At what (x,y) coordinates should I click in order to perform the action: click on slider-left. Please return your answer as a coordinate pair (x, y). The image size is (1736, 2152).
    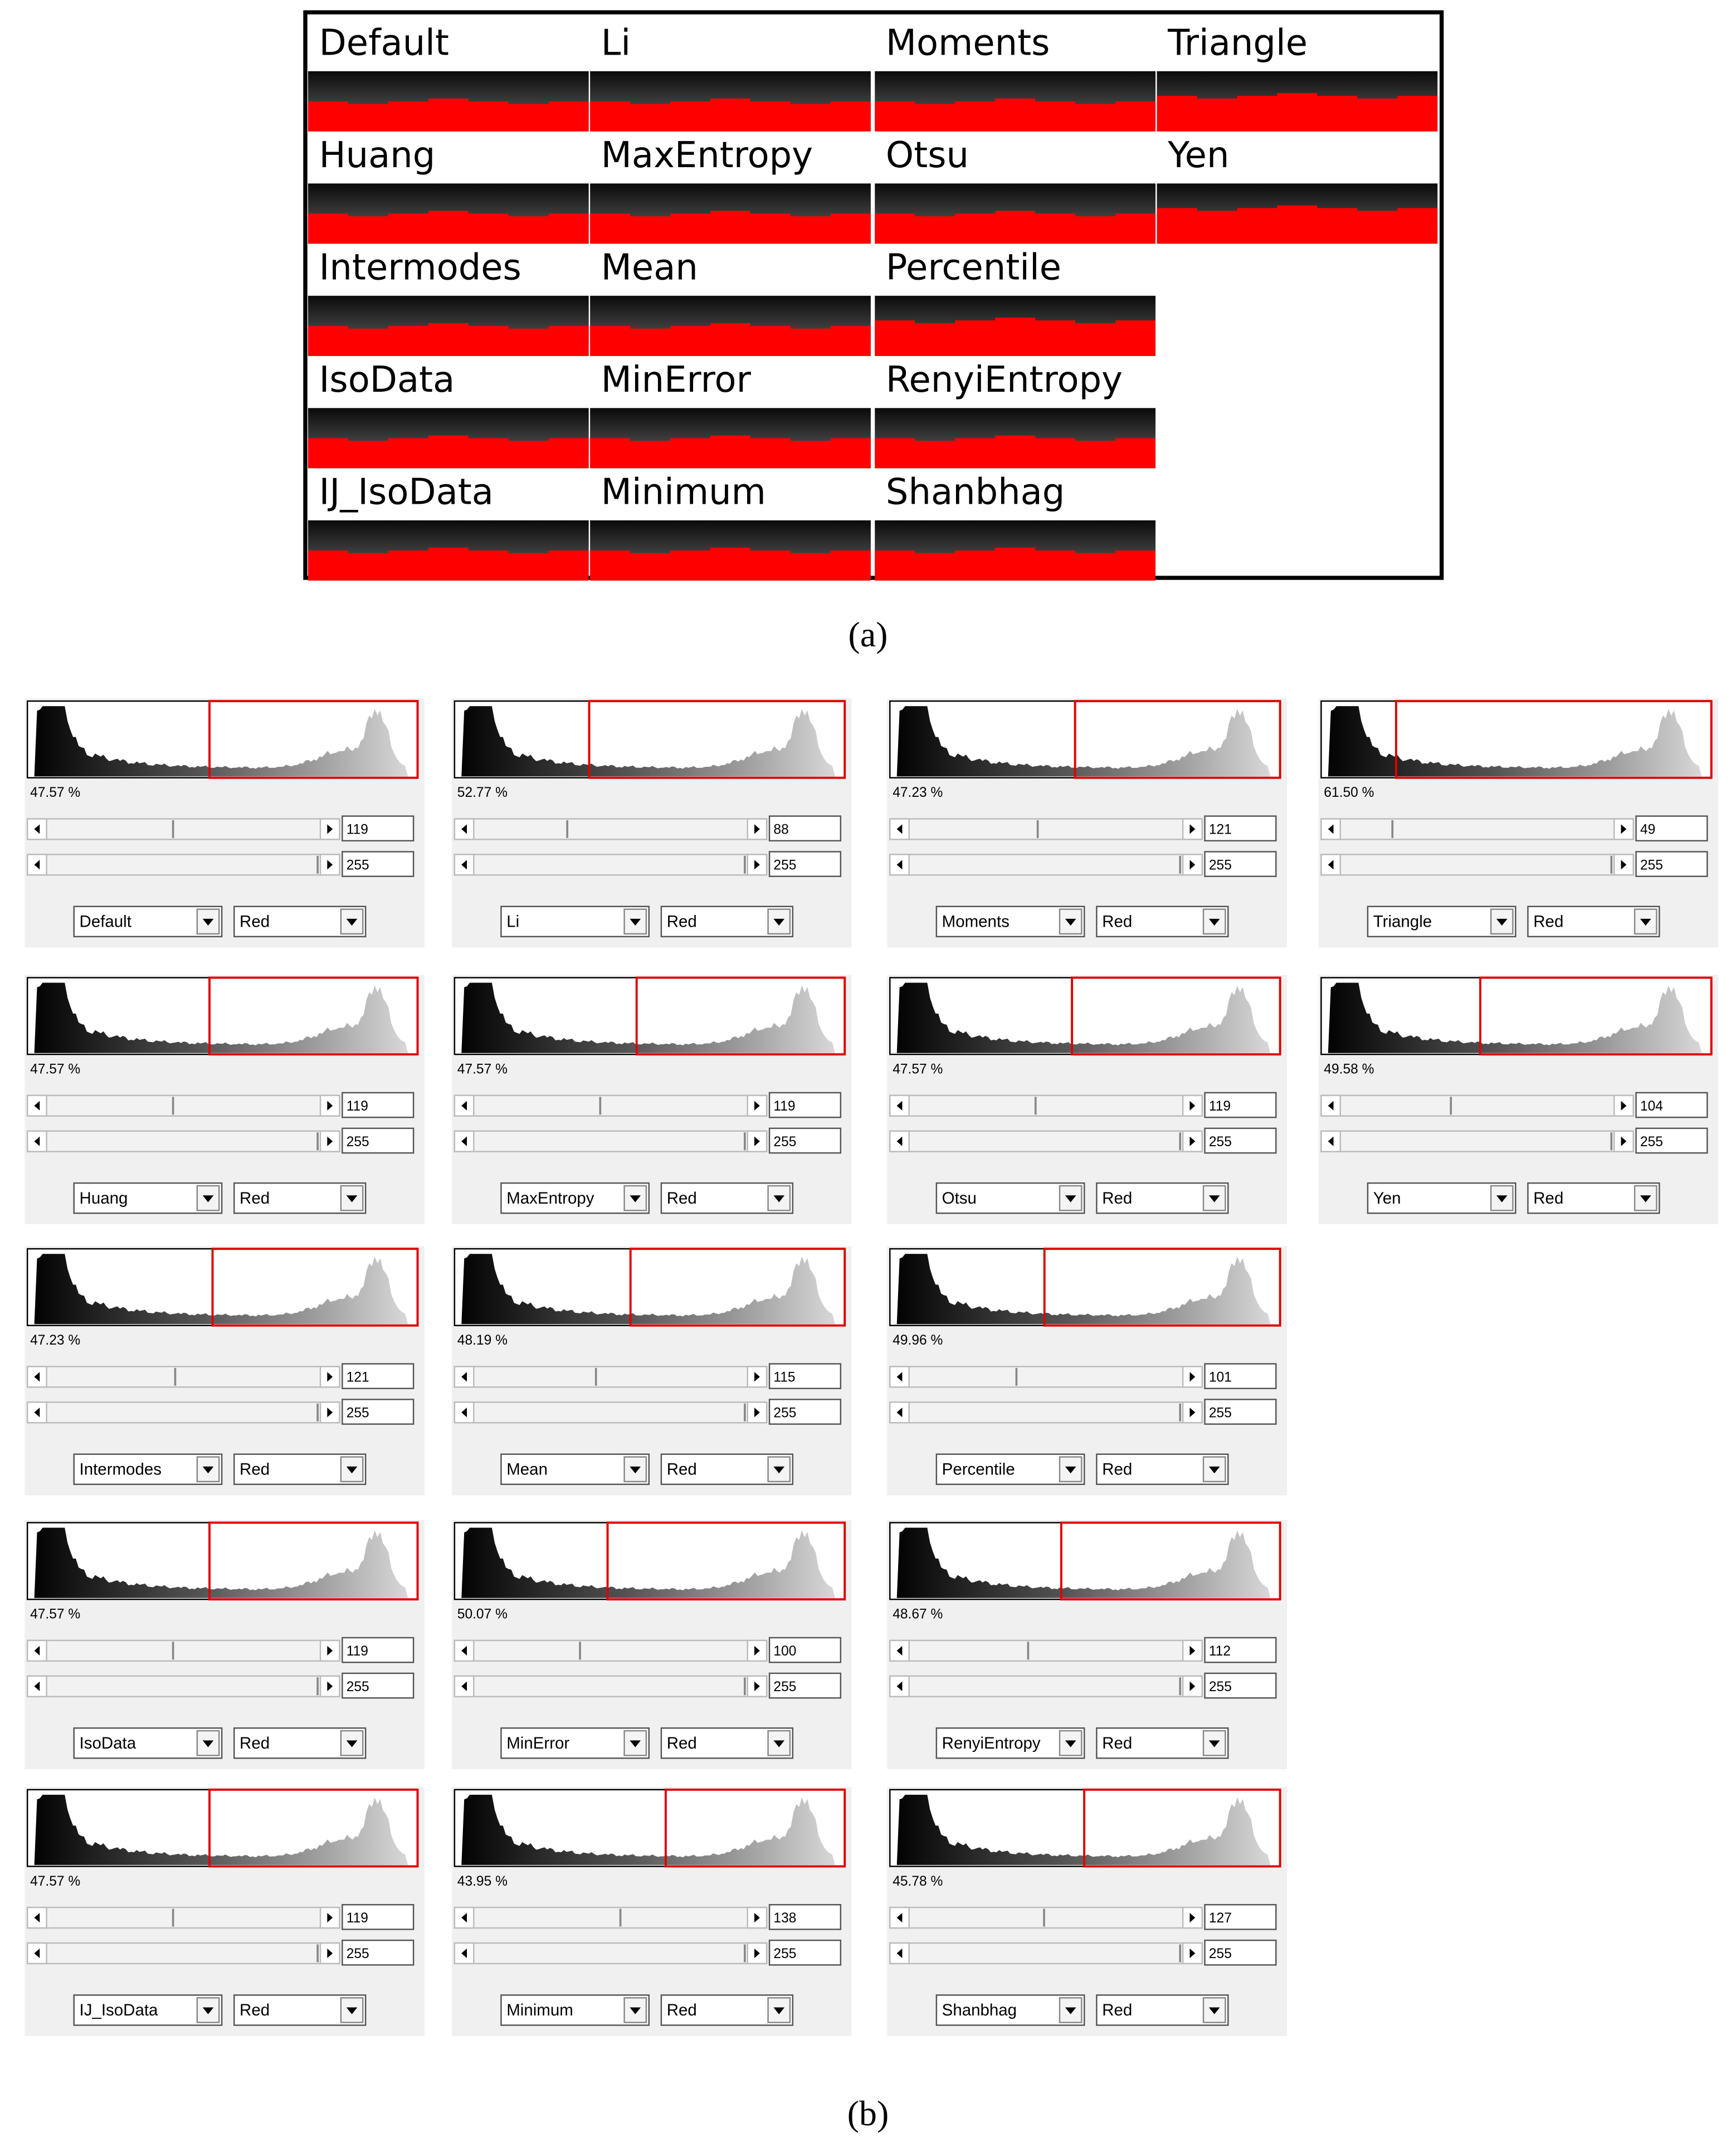
    Looking at the image, I should click on (899, 1105).